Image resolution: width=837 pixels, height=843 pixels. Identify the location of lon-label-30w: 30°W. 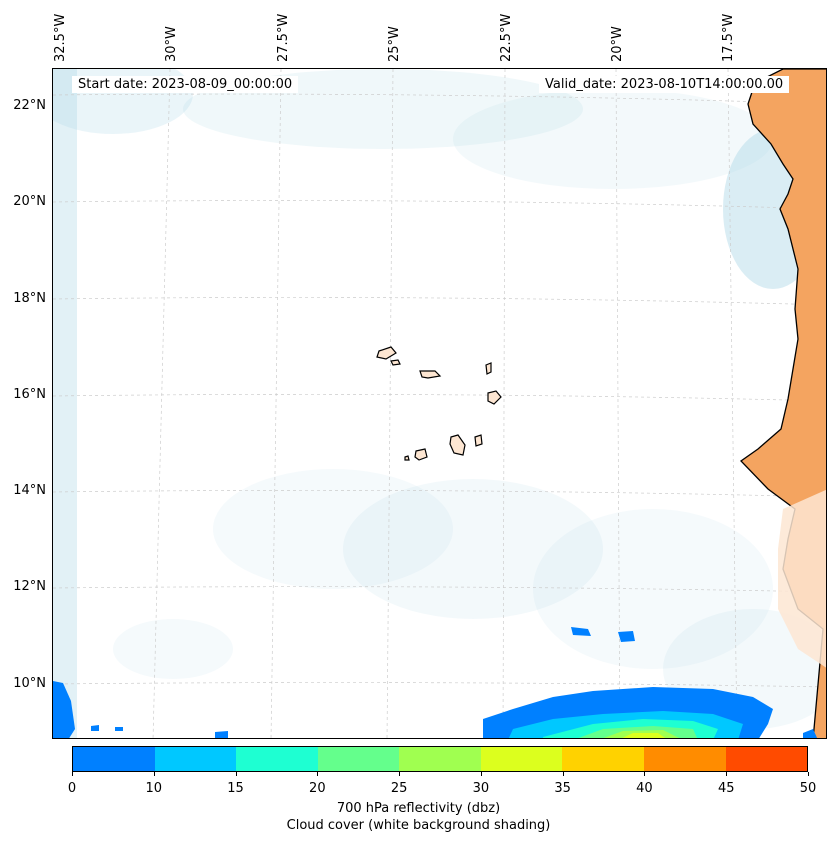
(171, 44).